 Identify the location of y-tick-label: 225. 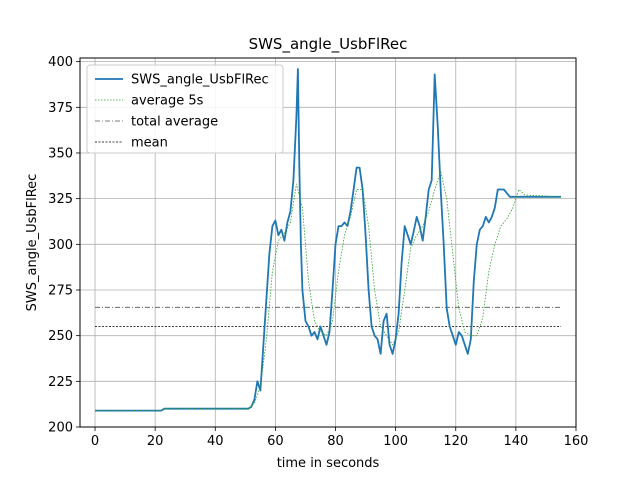
(60, 382).